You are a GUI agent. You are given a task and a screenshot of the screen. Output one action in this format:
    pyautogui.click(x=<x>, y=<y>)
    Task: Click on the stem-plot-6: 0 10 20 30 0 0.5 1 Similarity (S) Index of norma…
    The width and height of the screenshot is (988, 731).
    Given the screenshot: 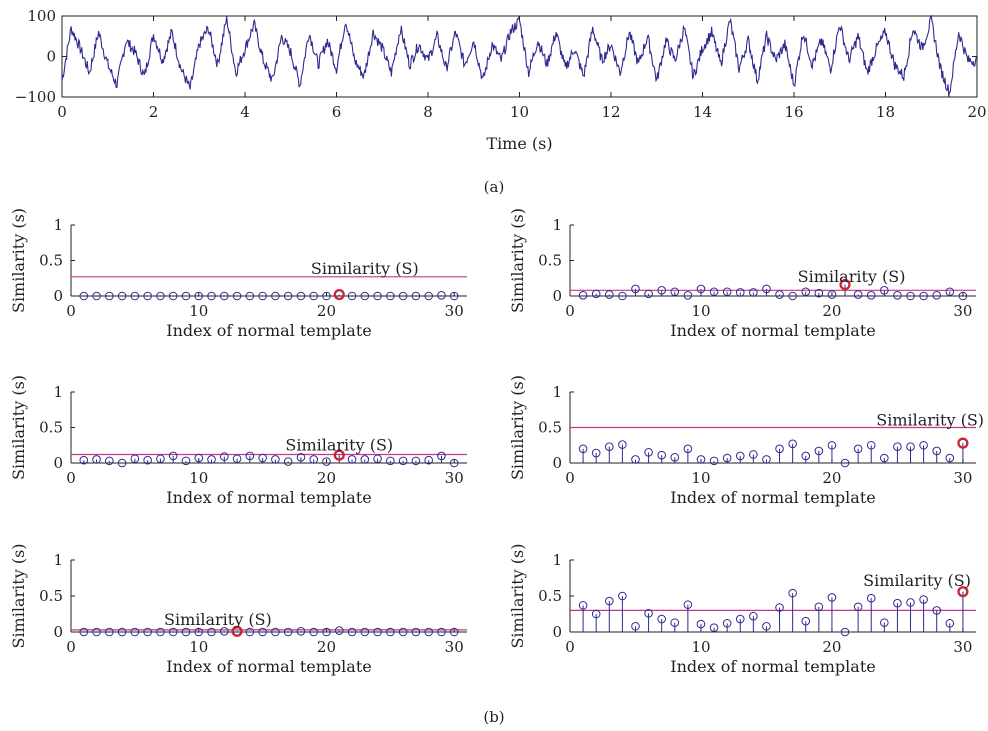 What is the action you would take?
    pyautogui.click(x=742, y=609)
    